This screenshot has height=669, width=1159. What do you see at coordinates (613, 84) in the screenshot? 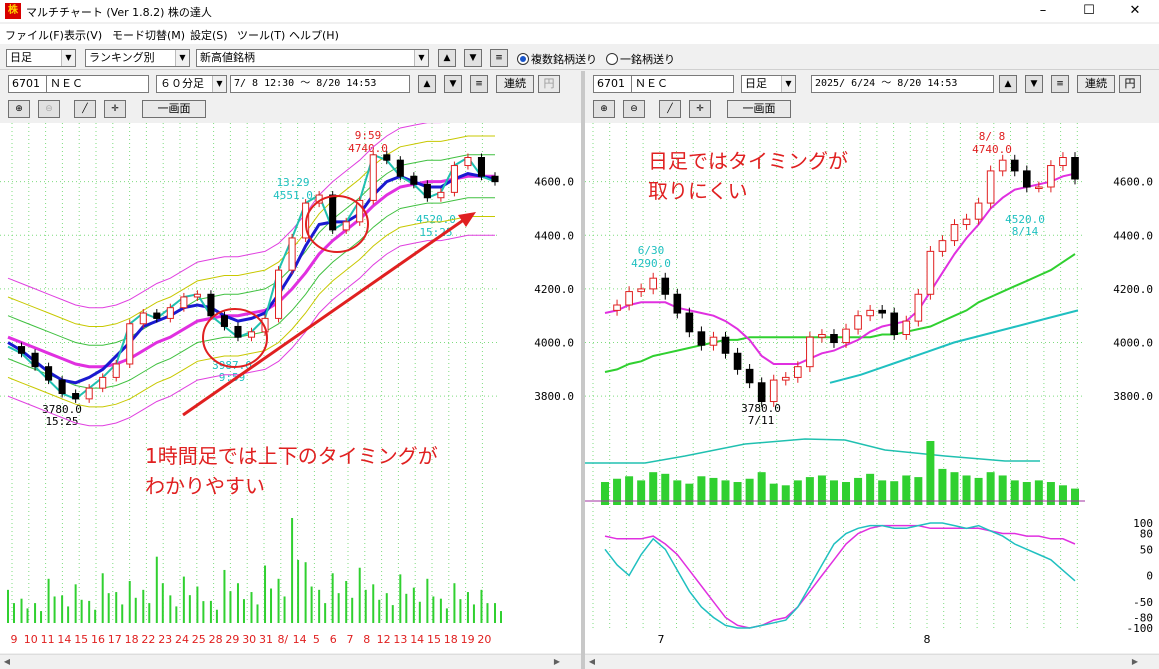
I see `right-stock-code: 6701` at bounding box center [613, 84].